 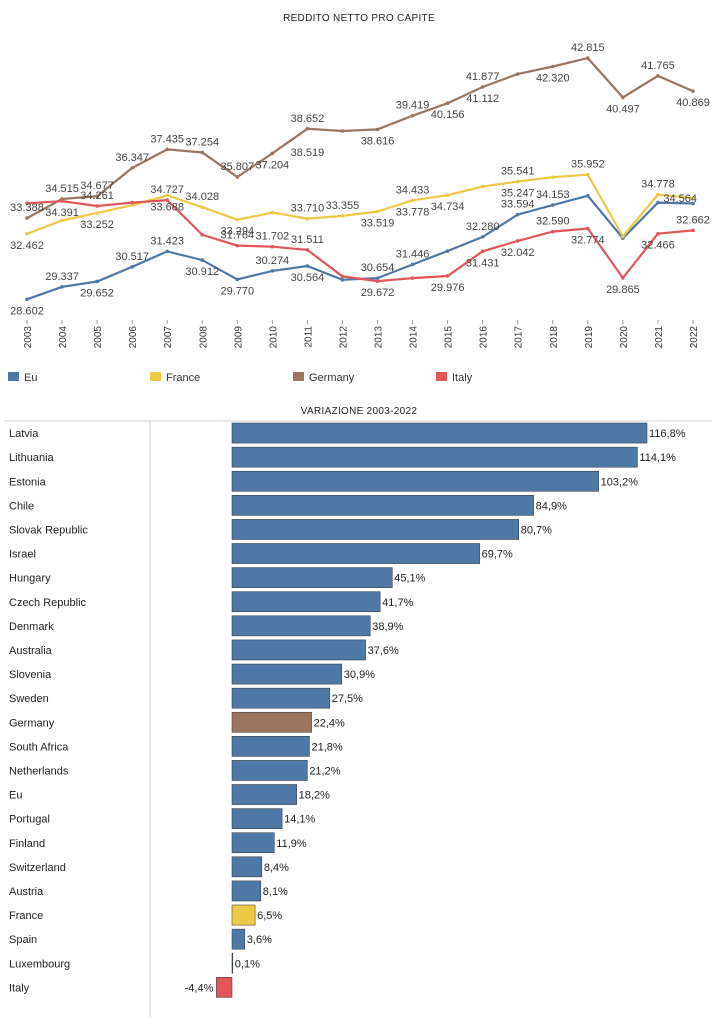 What do you see at coordinates (667, 434) in the screenshot?
I see `value-label-latvia: 116,8%` at bounding box center [667, 434].